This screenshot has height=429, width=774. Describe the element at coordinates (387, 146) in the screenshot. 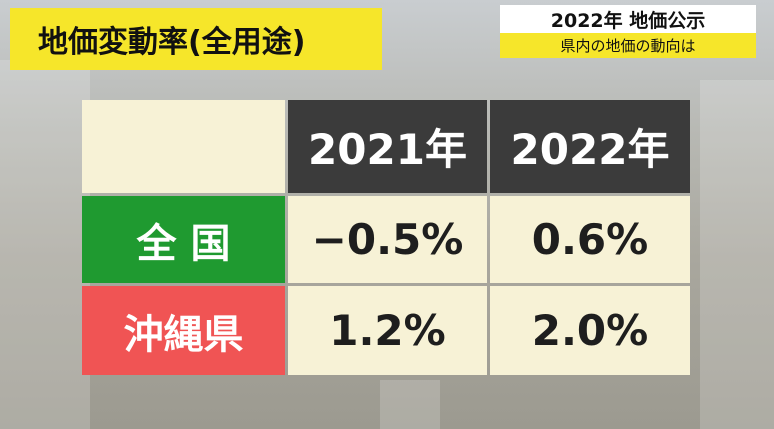

I see `table-header: 2021年` at that location.